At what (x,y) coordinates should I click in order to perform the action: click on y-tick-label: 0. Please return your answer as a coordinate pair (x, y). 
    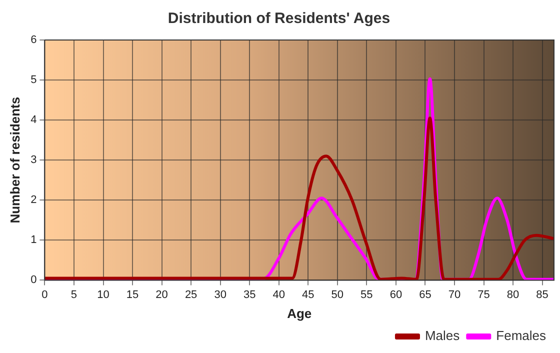
    Looking at the image, I should click on (33, 280).